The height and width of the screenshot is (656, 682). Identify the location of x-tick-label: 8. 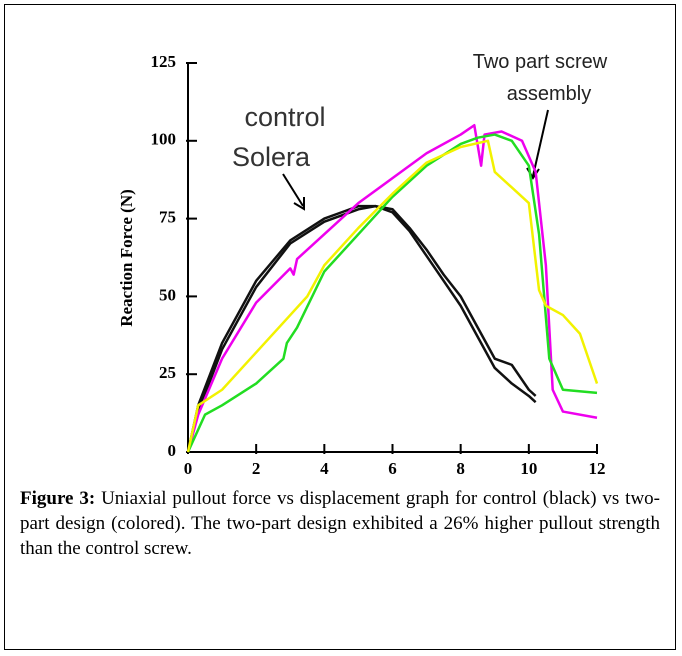
(460, 468).